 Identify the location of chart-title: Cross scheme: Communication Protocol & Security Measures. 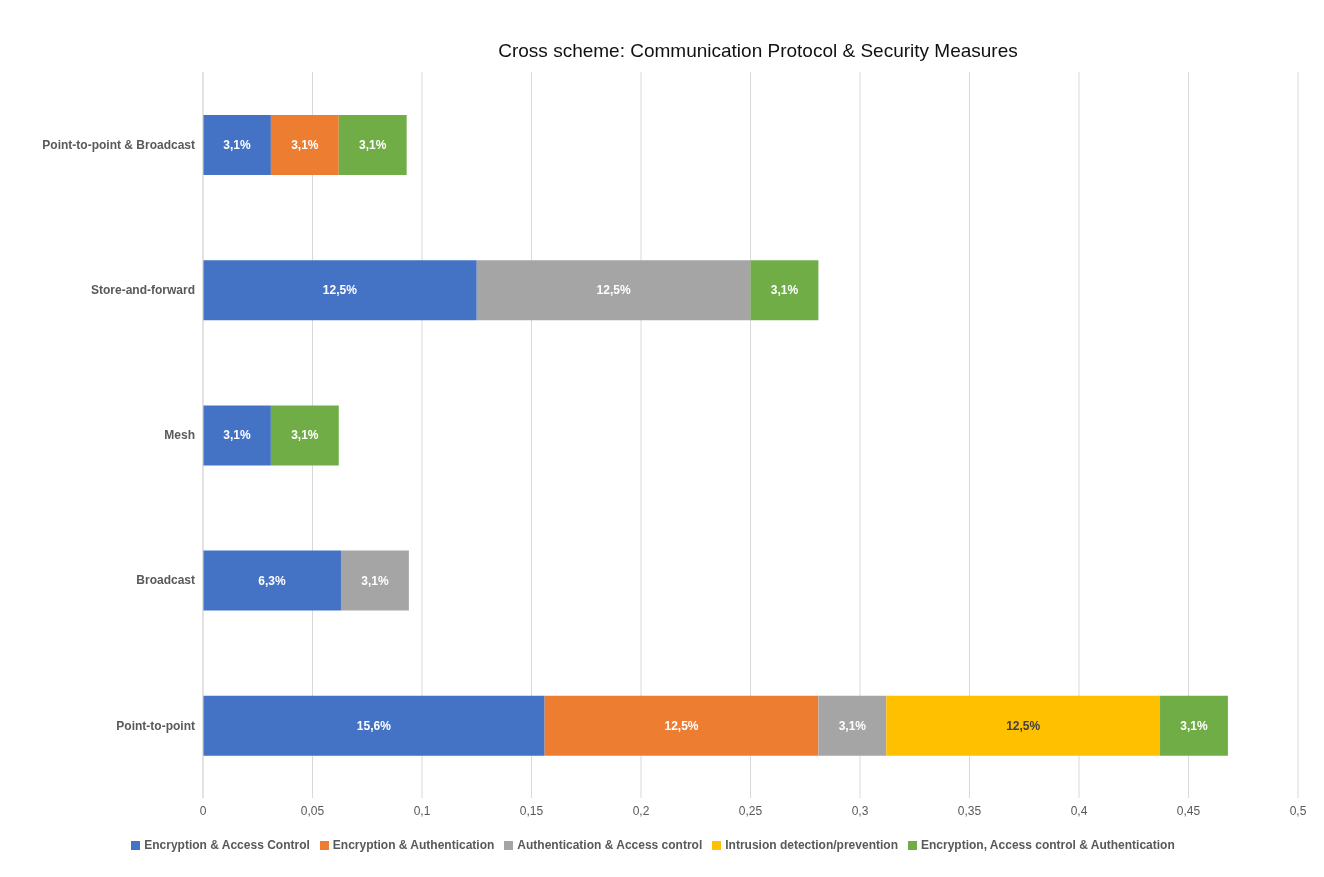
(758, 51).